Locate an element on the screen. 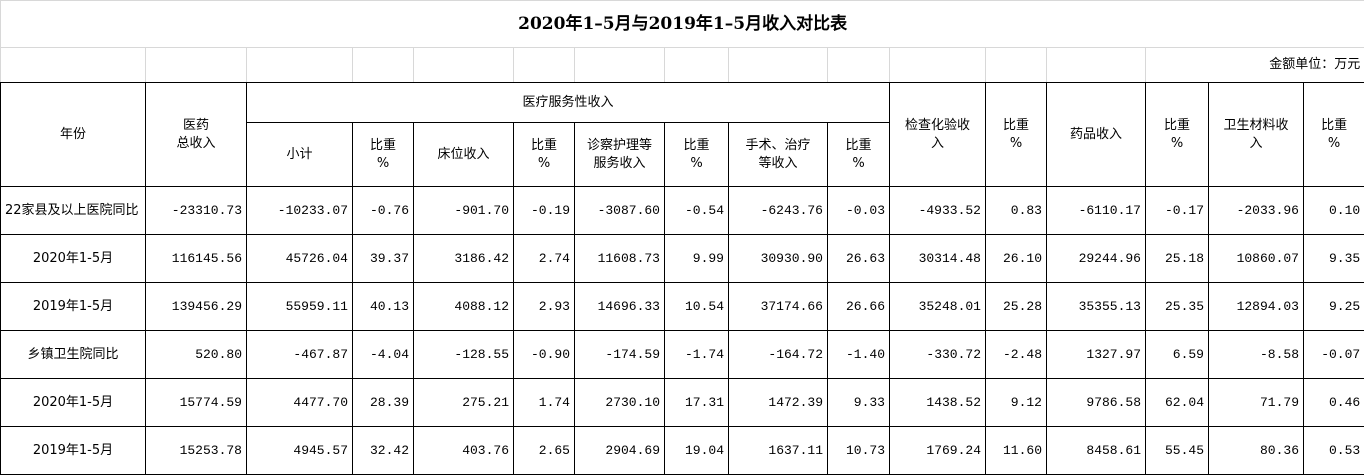 This screenshot has width=1364, height=475. value-cell: -0.76 is located at coordinates (383, 211).